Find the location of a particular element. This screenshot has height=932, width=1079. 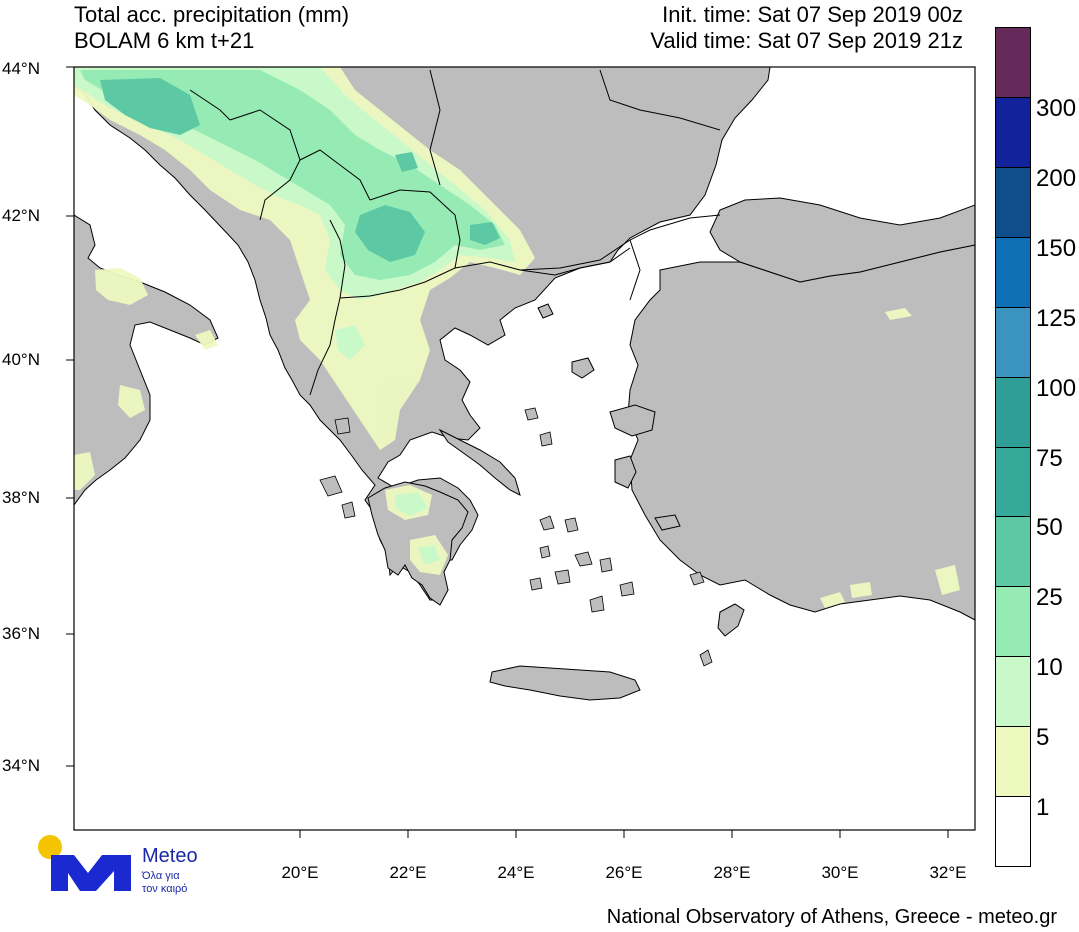

colorbar-label: 5 is located at coordinates (1043, 738).